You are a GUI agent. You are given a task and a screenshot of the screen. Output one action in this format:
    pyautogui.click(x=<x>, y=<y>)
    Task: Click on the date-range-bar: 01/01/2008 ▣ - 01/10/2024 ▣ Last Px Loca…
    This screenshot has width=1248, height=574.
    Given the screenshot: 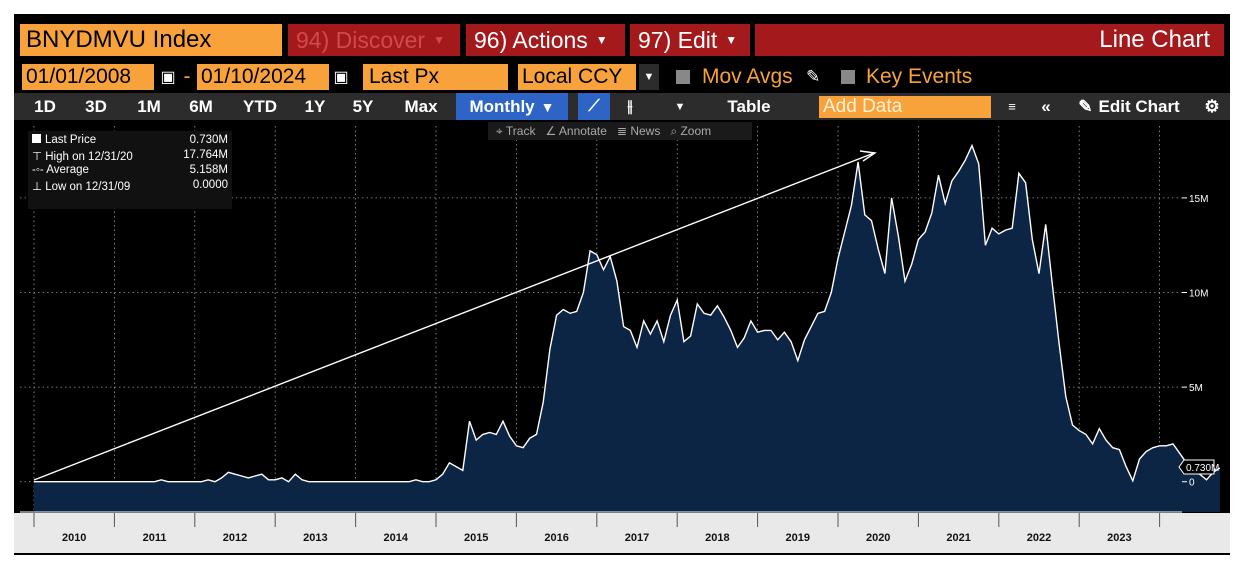 What is the action you would take?
    pyautogui.click(x=622, y=77)
    